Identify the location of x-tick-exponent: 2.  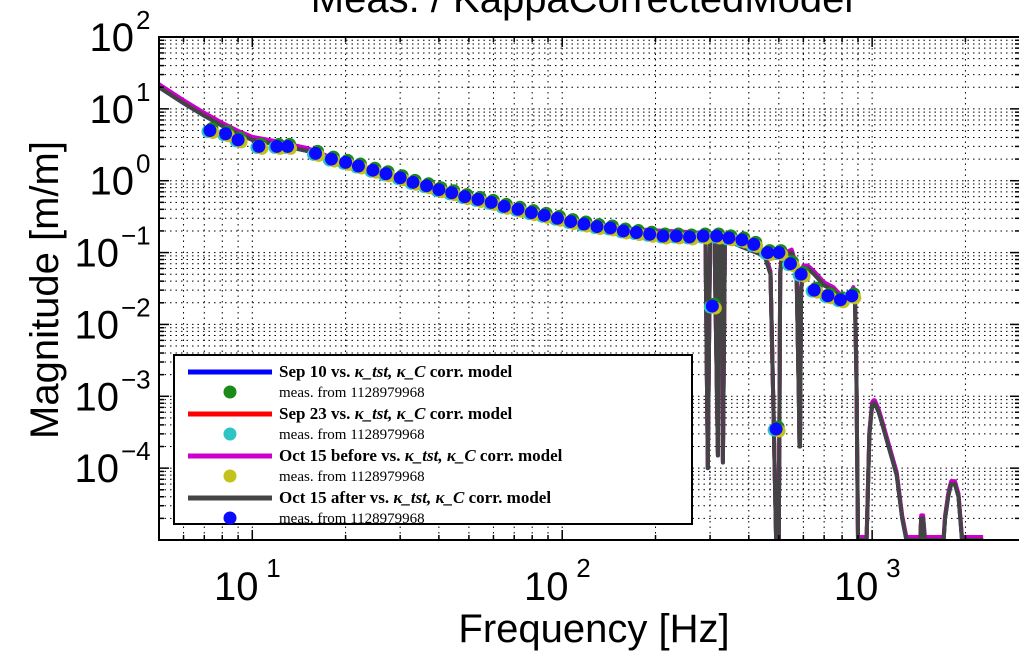
(583, 568).